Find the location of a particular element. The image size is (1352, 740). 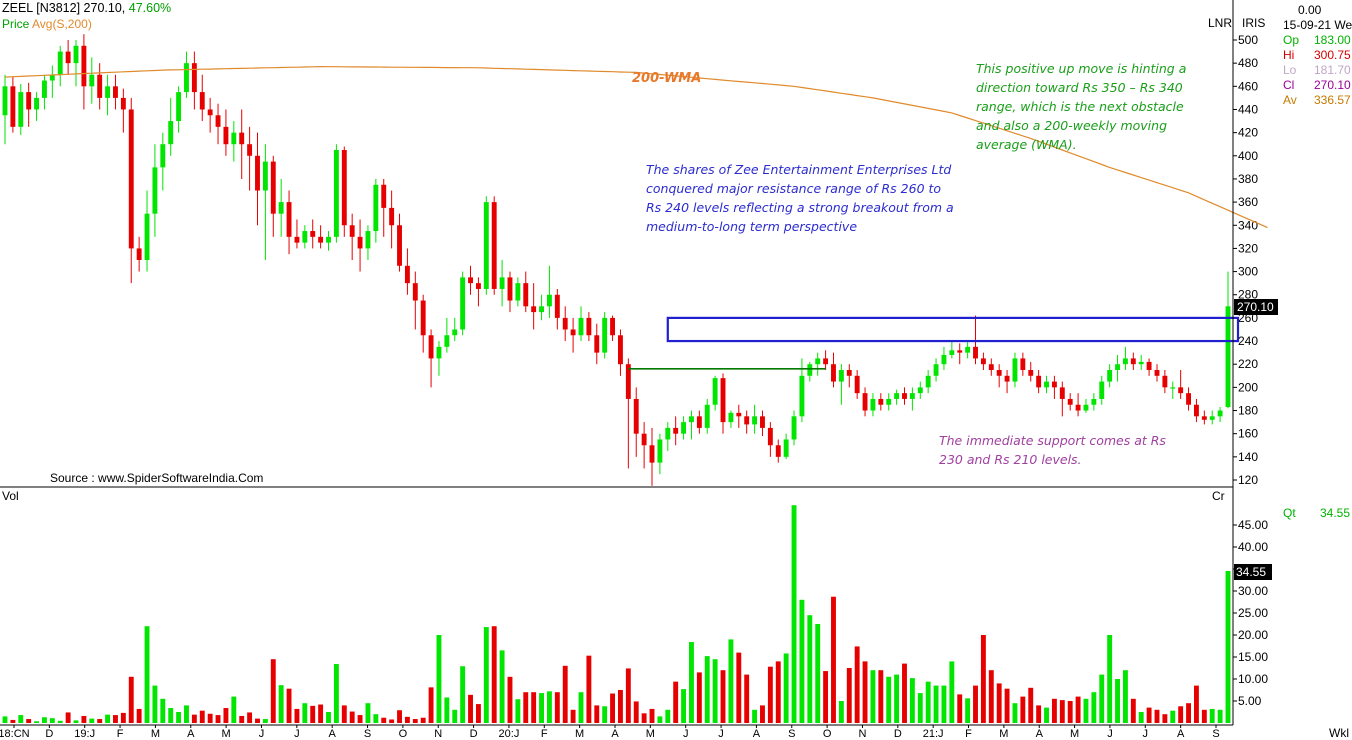

volume-tick-label: 25.00 is located at coordinates (1253, 613).